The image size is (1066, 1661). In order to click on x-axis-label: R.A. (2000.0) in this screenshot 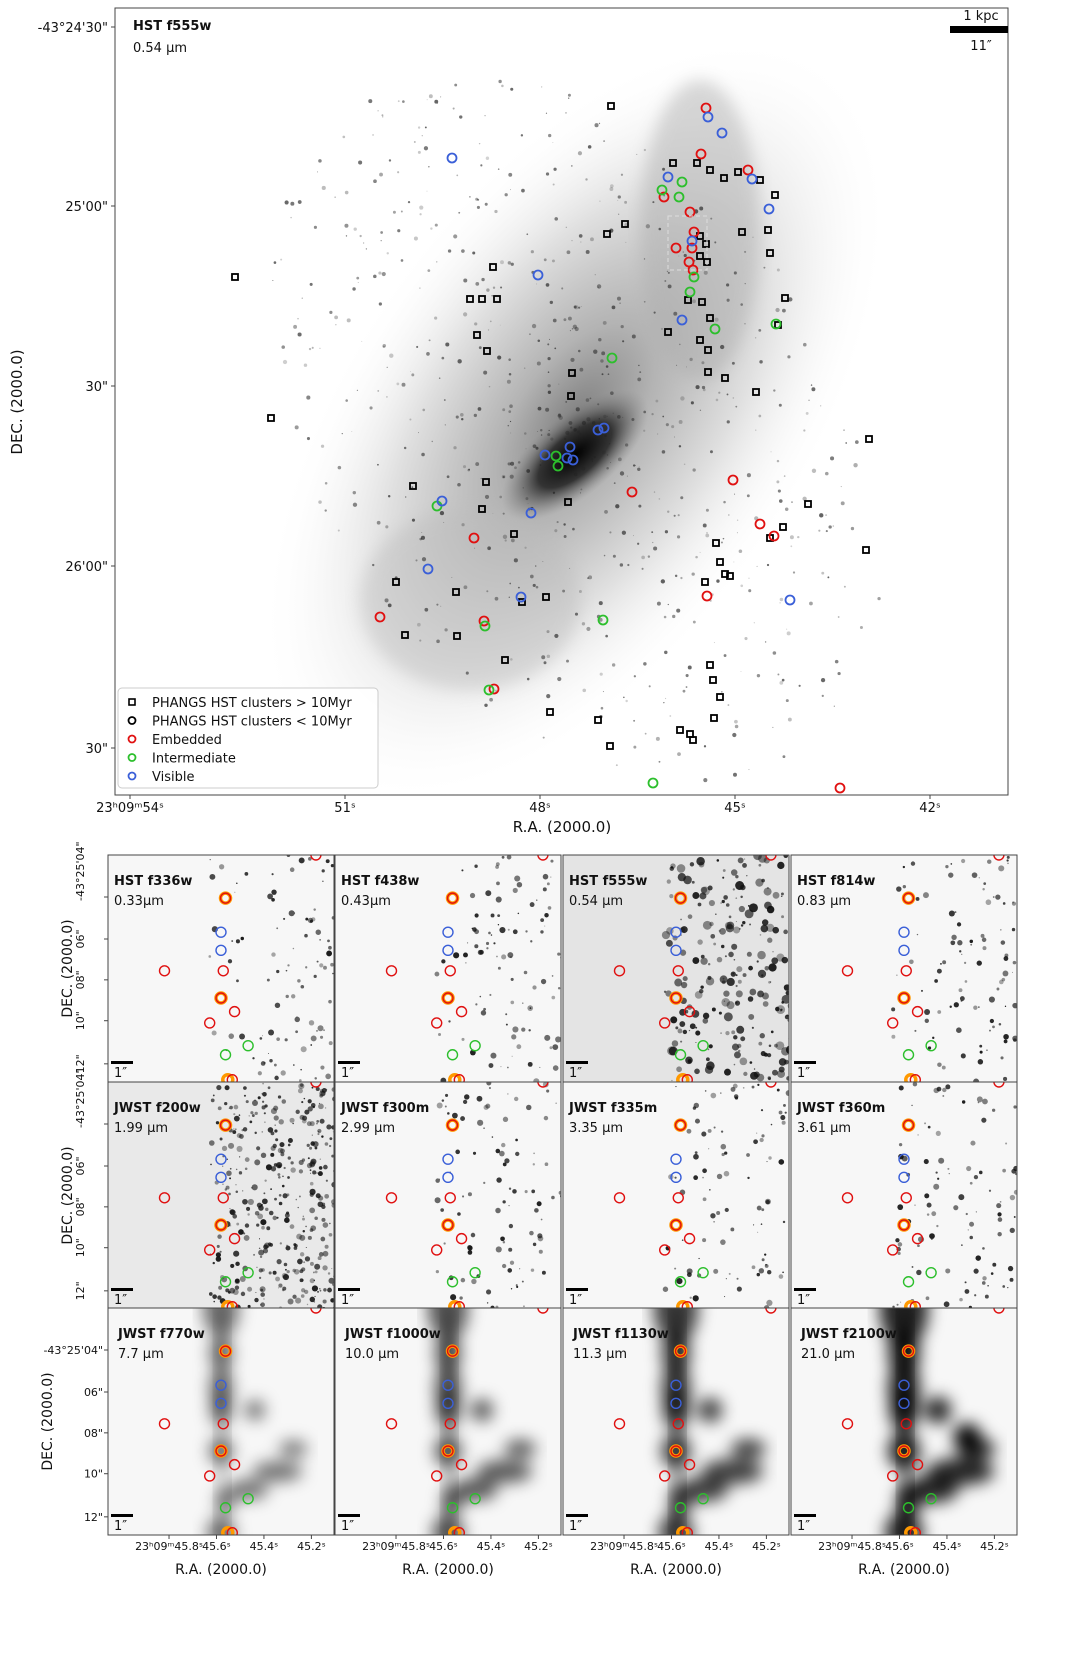, I will do `click(676, 1570)`.